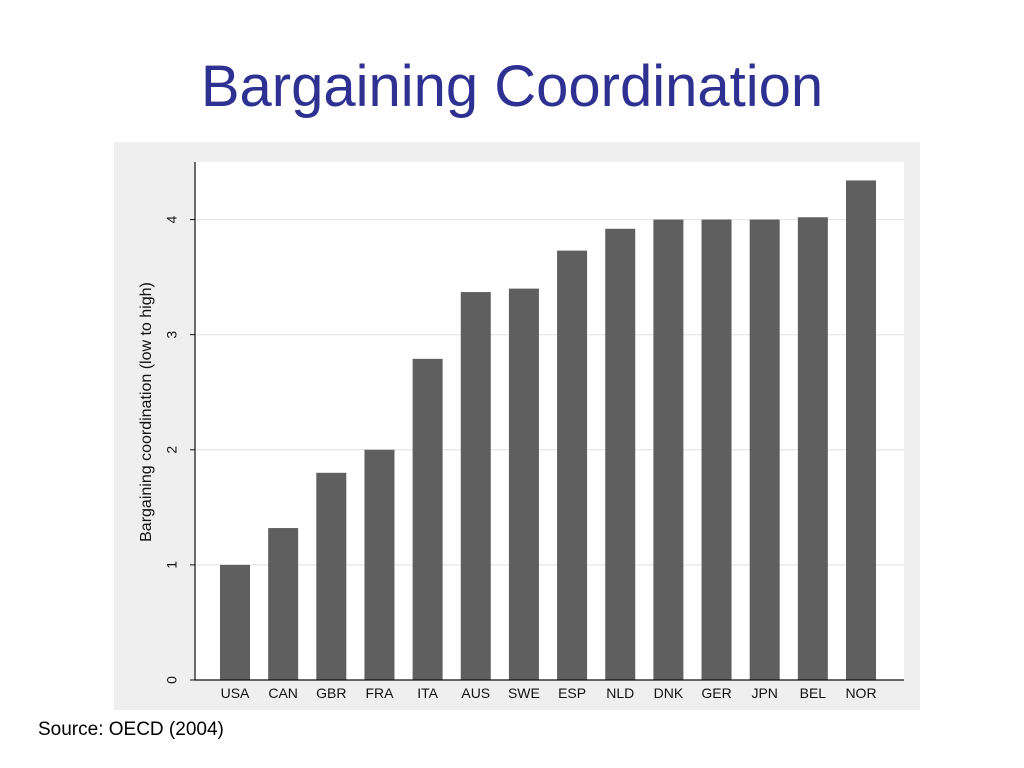 This screenshot has height=768, width=1024. What do you see at coordinates (172, 335) in the screenshot?
I see `y-tick-label: 3` at bounding box center [172, 335].